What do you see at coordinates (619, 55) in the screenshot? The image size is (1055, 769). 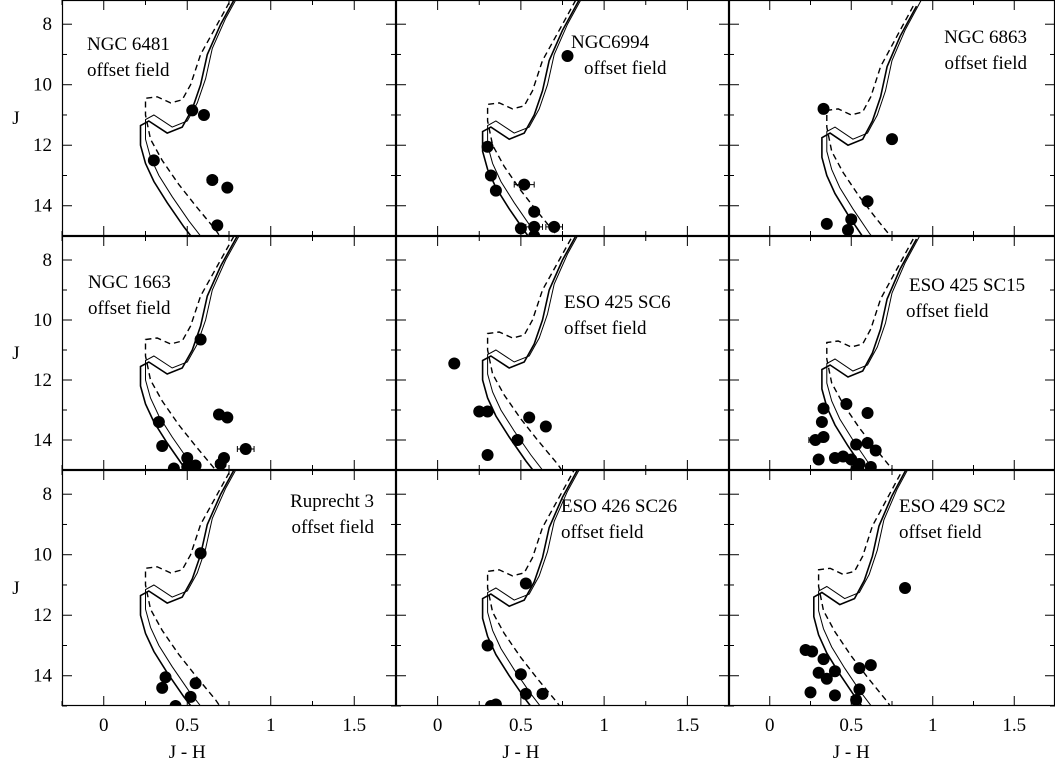 I see `panel-label: NGC6994 offset field` at bounding box center [619, 55].